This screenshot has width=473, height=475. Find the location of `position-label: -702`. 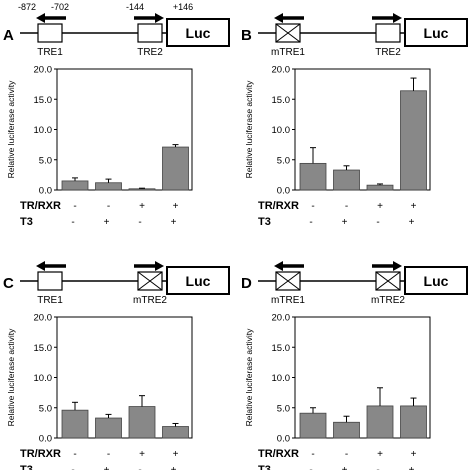

position-label: -702 is located at coordinates (60, 7).